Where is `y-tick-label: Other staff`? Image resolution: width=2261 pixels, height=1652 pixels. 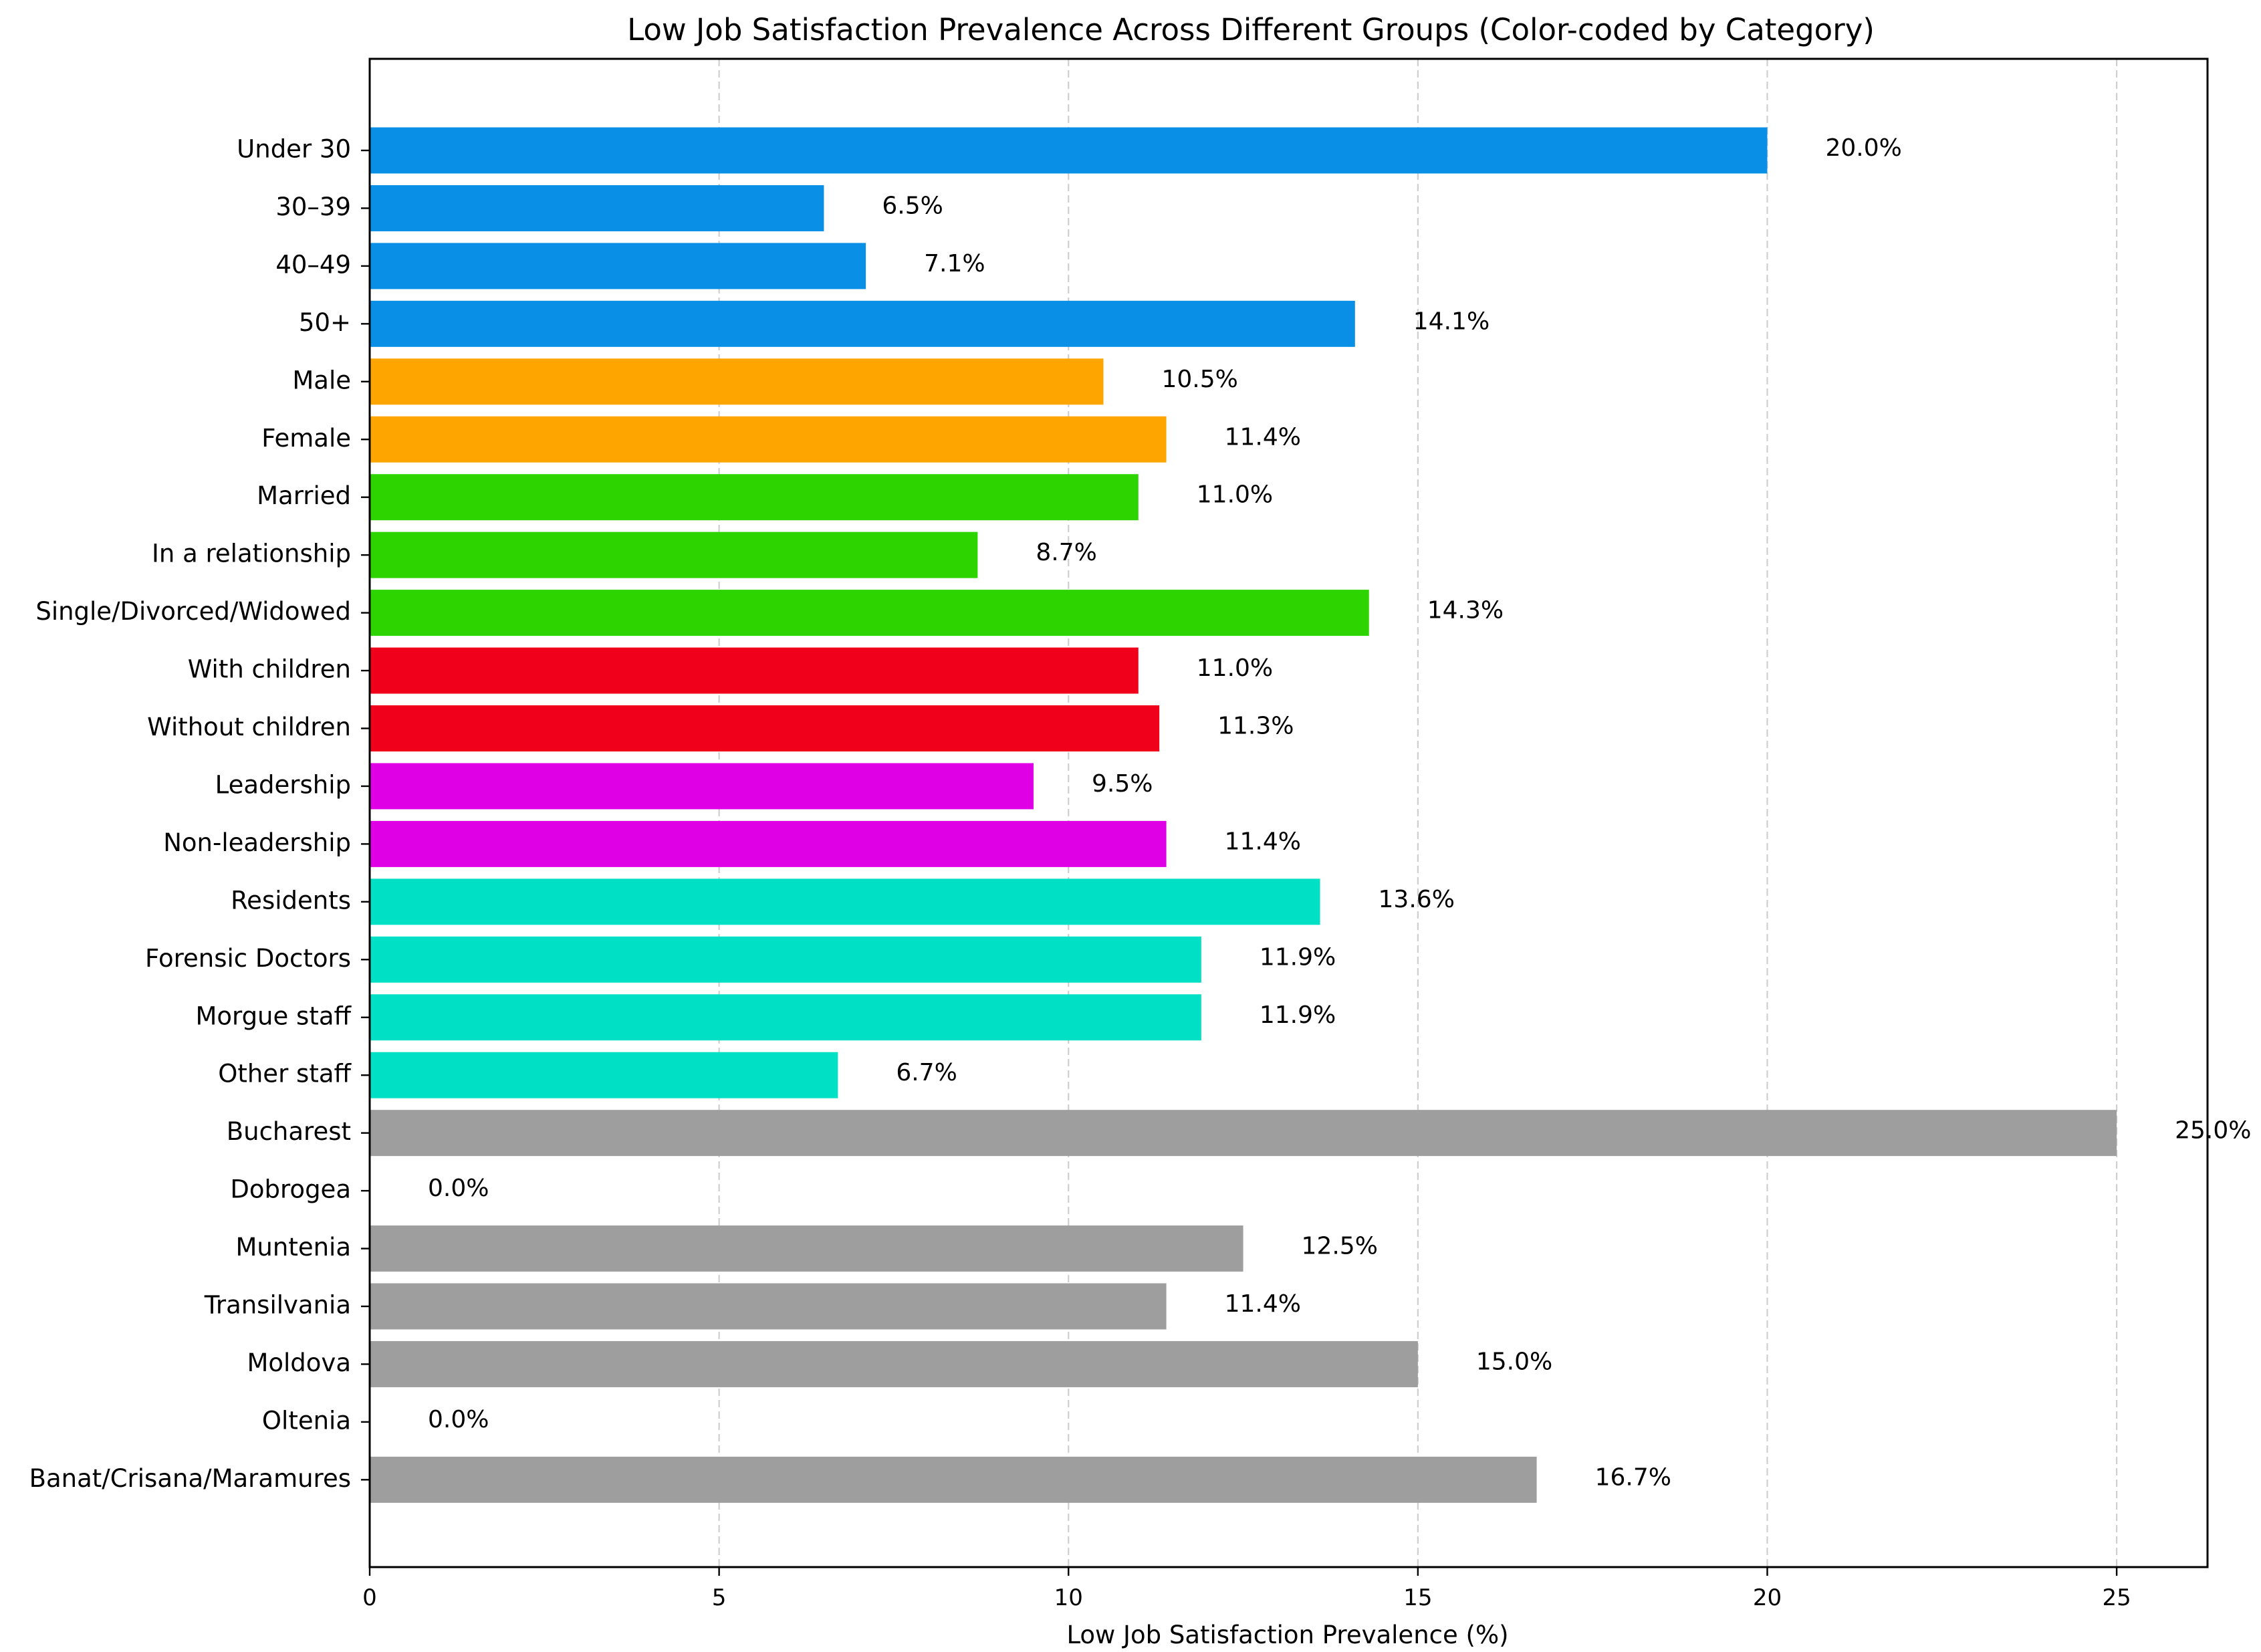
y-tick-label: Other staff is located at coordinates (285, 1074).